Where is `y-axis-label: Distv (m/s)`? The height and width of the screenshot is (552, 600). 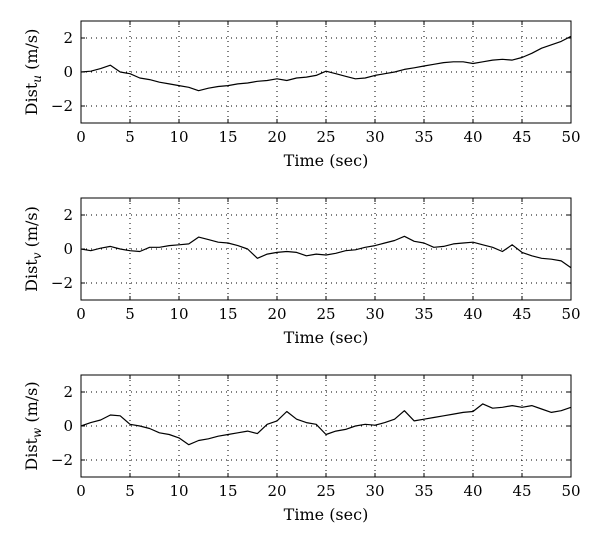 y-axis-label: Distv (m/s) is located at coordinates (33, 249).